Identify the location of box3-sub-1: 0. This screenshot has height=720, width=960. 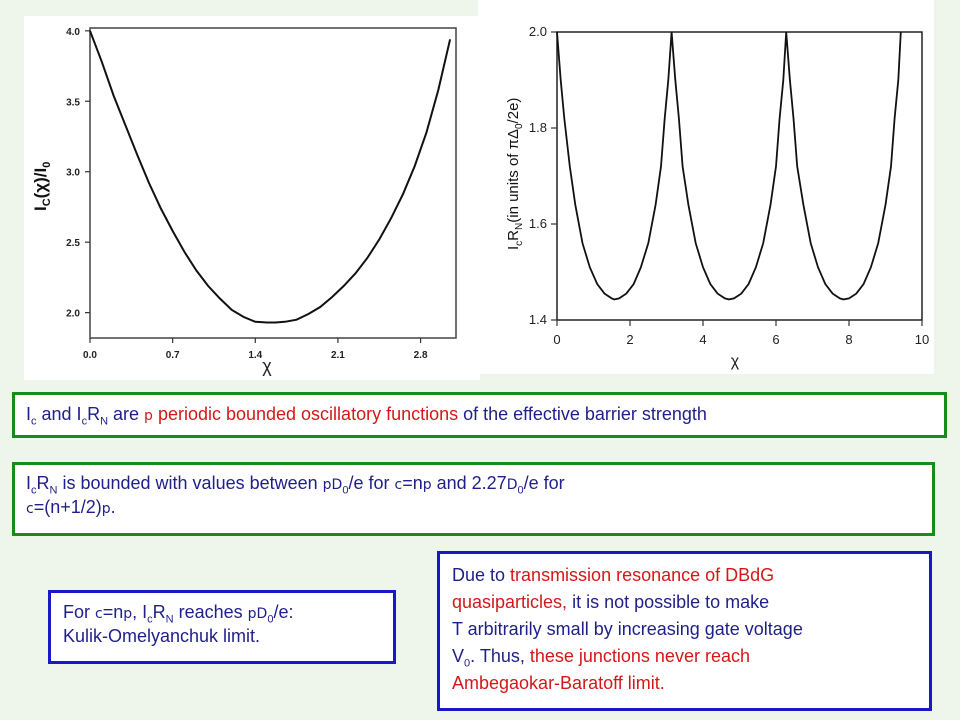
(270, 619).